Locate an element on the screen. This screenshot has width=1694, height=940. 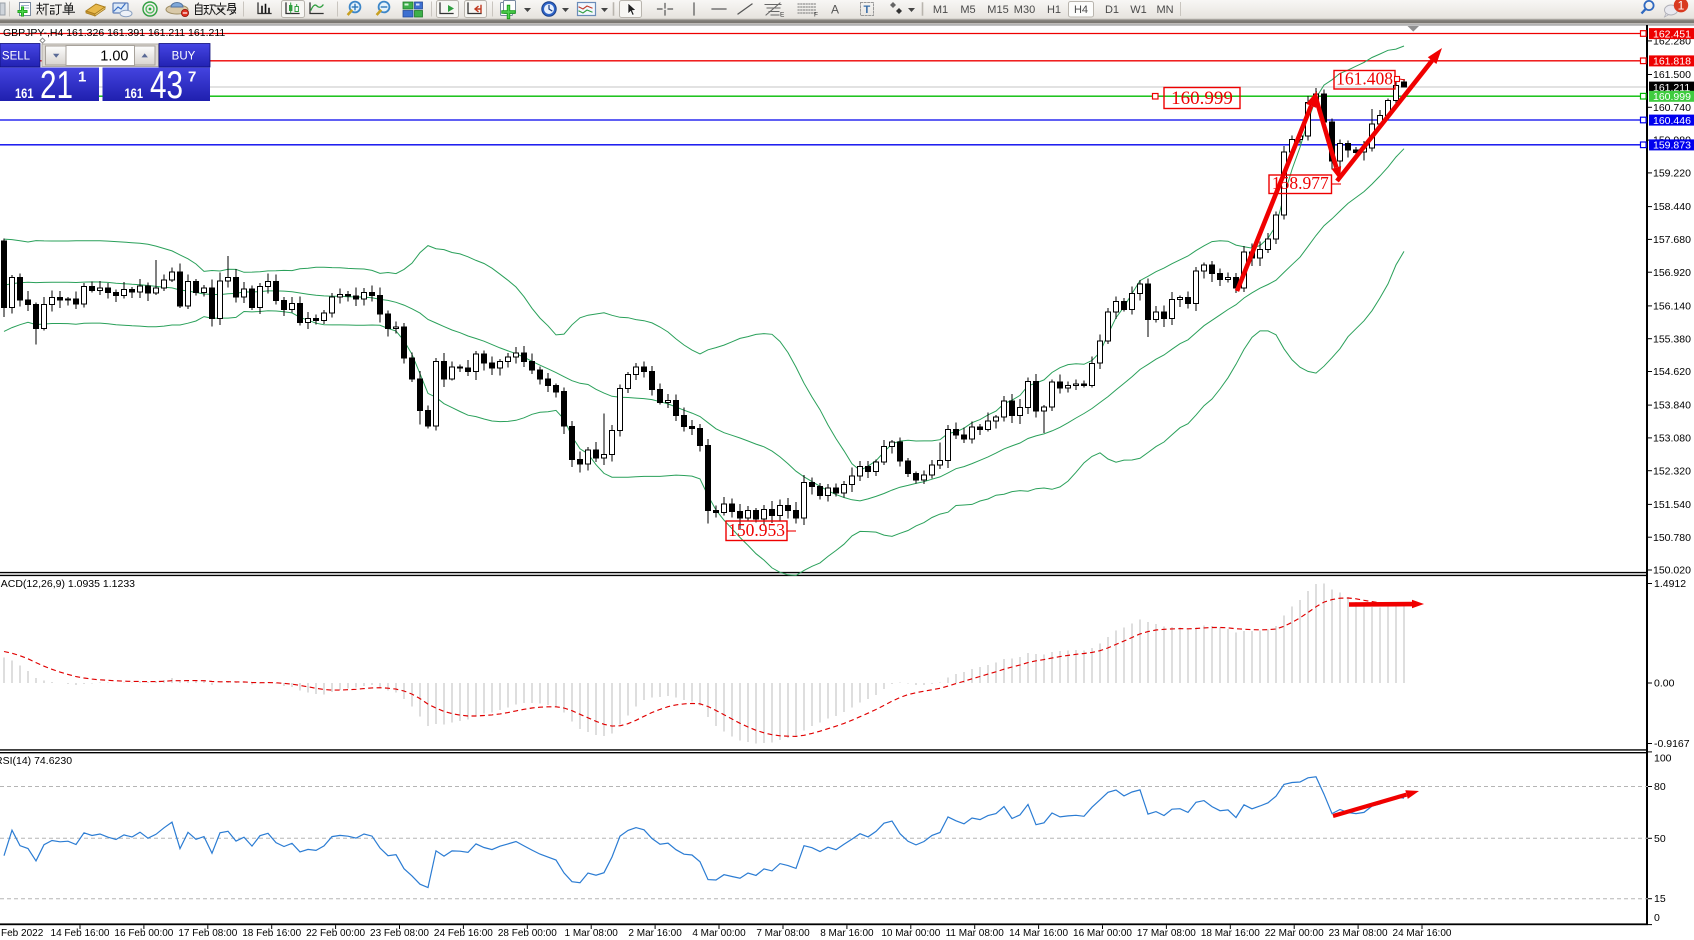
svg-text: 0 is located at coordinates (1657, 918).